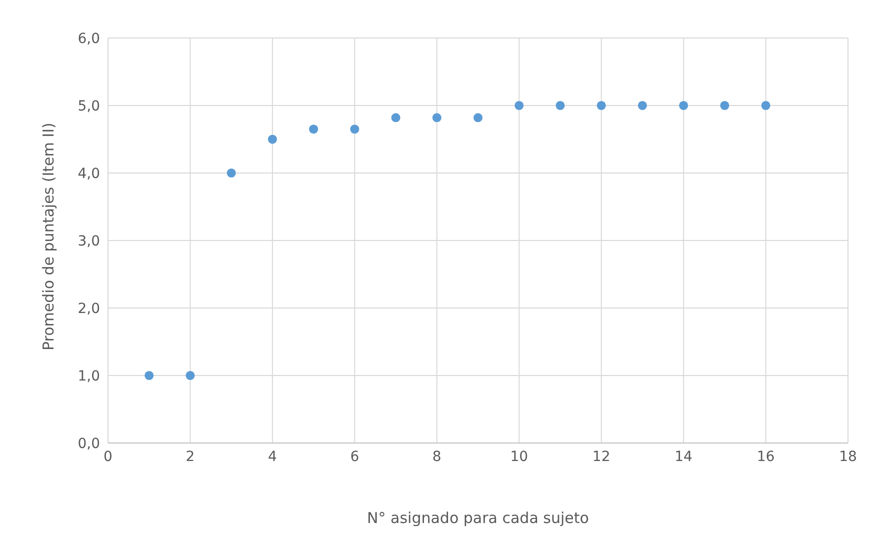 This screenshot has height=544, width=893. What do you see at coordinates (89, 174) in the screenshot?
I see `y-tick-label: 4,0` at bounding box center [89, 174].